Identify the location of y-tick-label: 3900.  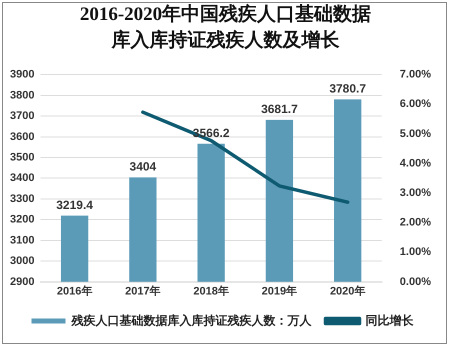
(22, 74).